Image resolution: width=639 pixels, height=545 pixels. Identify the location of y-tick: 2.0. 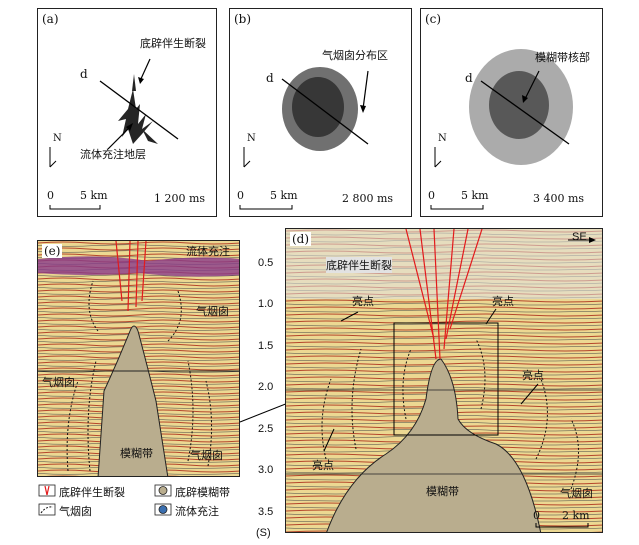
(266, 387).